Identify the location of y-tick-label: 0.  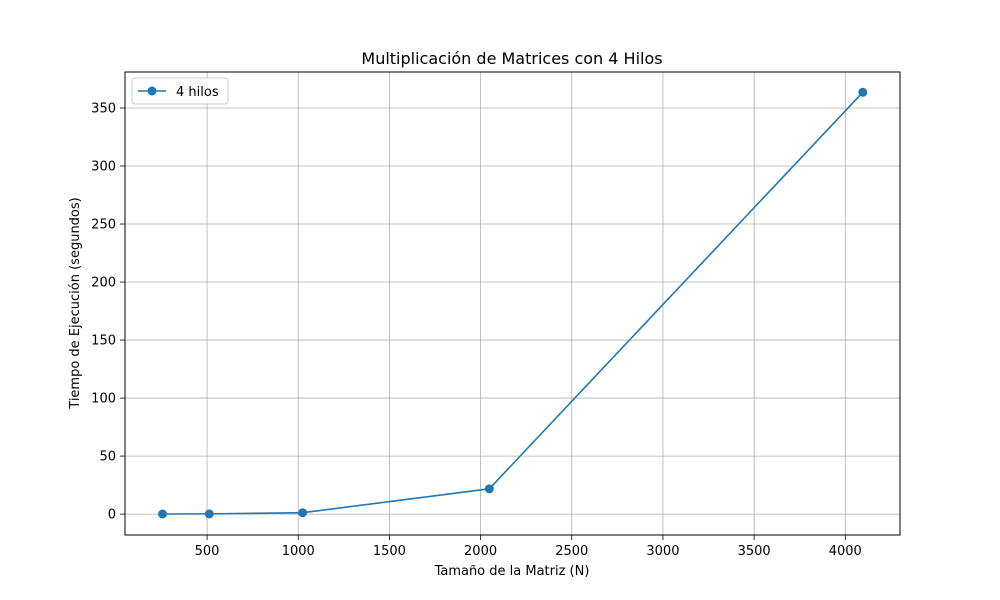
(112, 515).